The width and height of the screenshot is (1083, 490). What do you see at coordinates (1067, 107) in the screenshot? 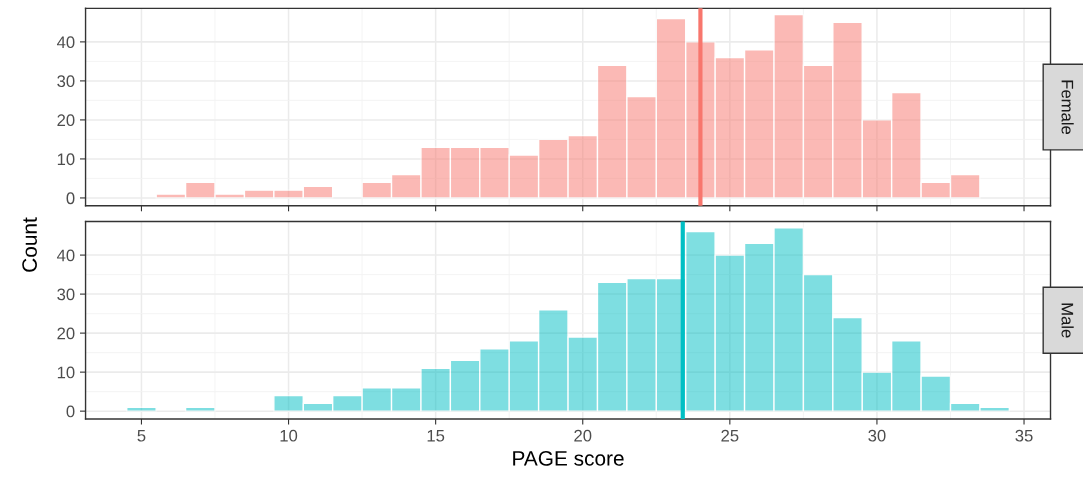
I see `text: Female` at bounding box center [1067, 107].